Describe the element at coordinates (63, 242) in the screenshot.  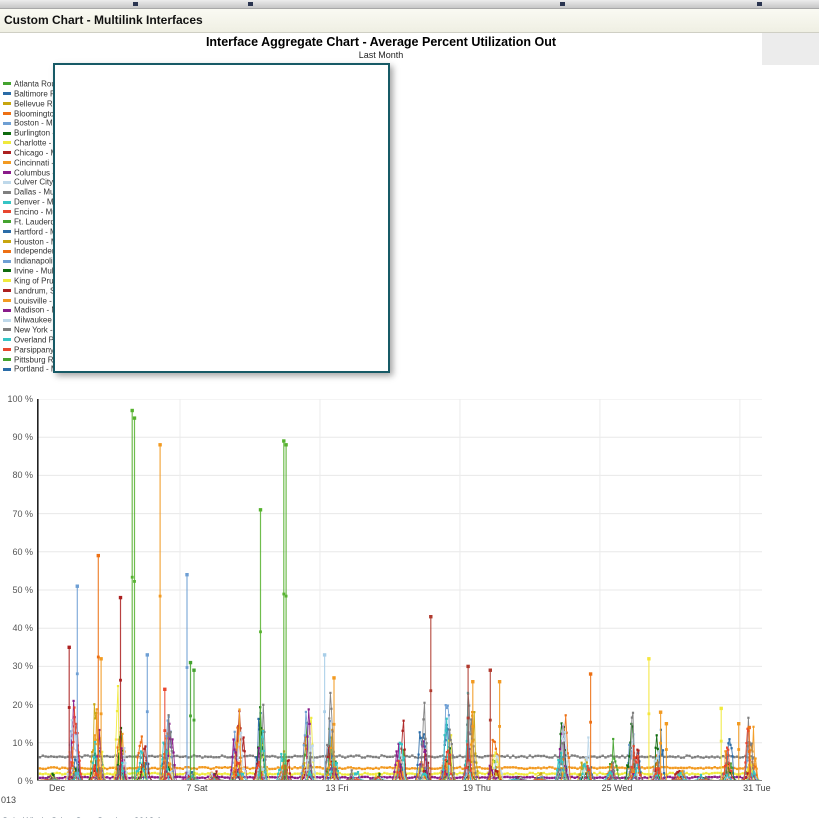
I see `legend-item: Houston - M` at that location.